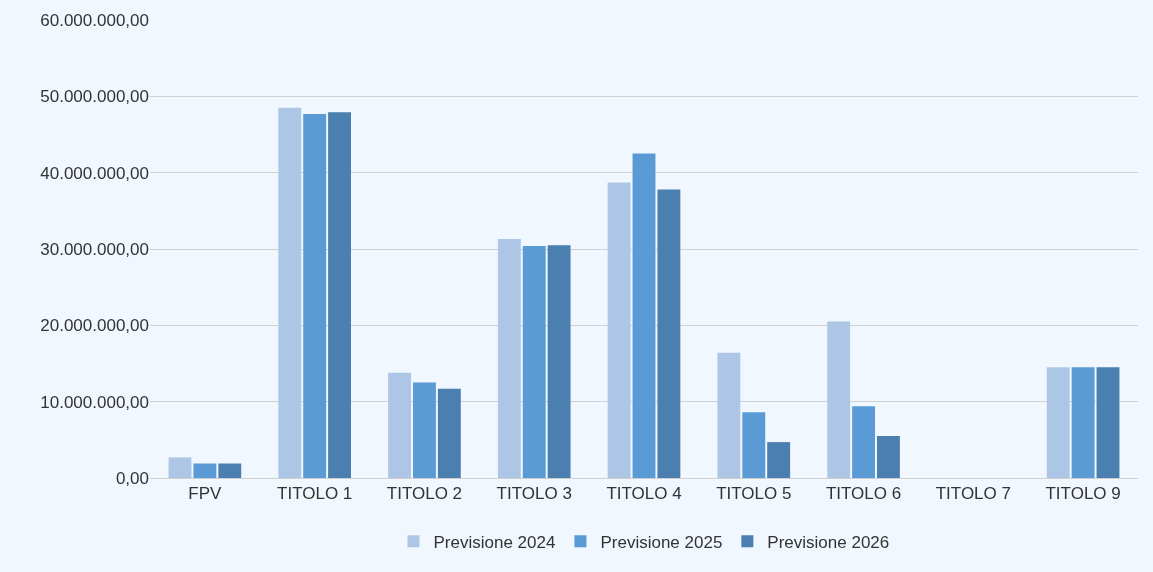 The image size is (1153, 572). Describe the element at coordinates (205, 494) in the screenshot. I see `x-tick-label: FPV` at that location.